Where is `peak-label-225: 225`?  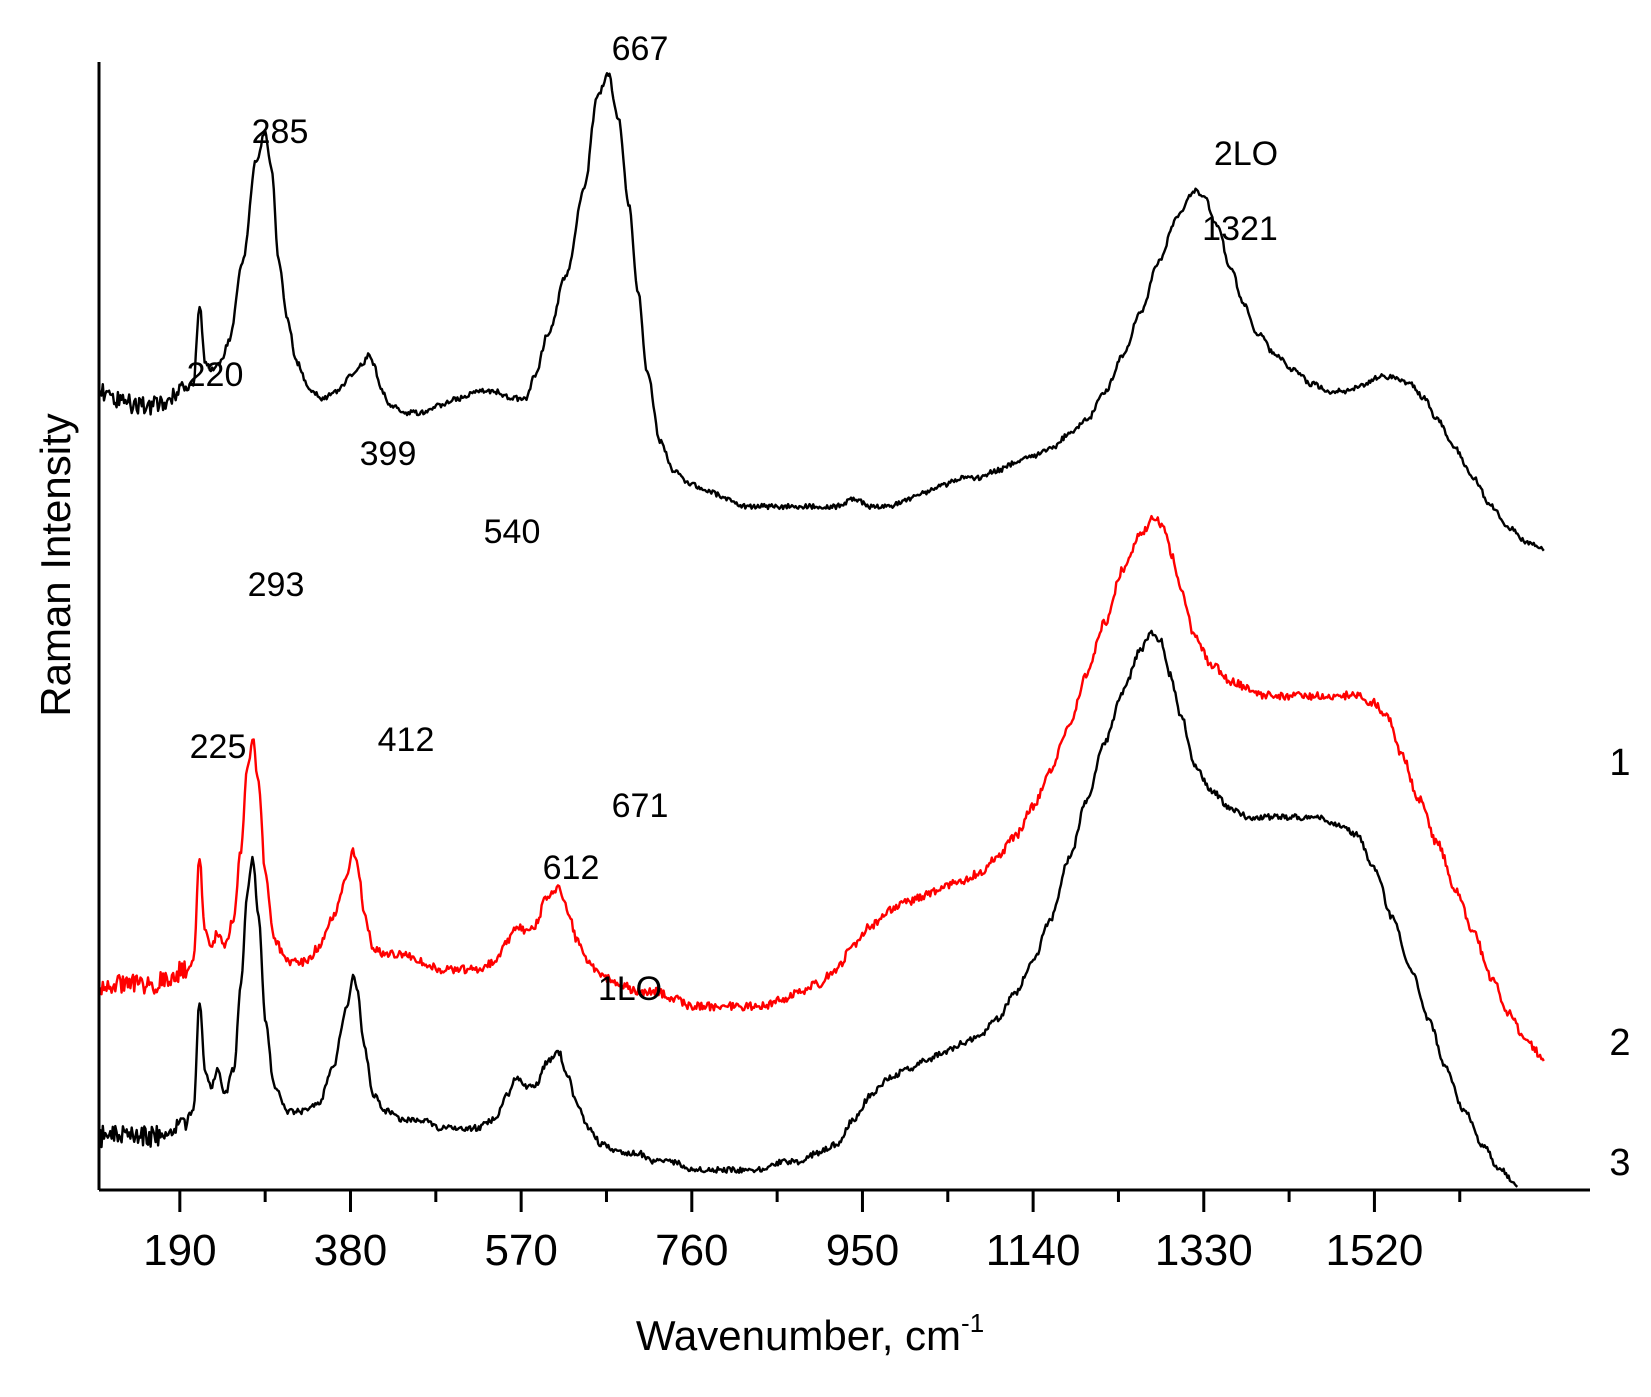
peak-label-225: 225 is located at coordinates (218, 747).